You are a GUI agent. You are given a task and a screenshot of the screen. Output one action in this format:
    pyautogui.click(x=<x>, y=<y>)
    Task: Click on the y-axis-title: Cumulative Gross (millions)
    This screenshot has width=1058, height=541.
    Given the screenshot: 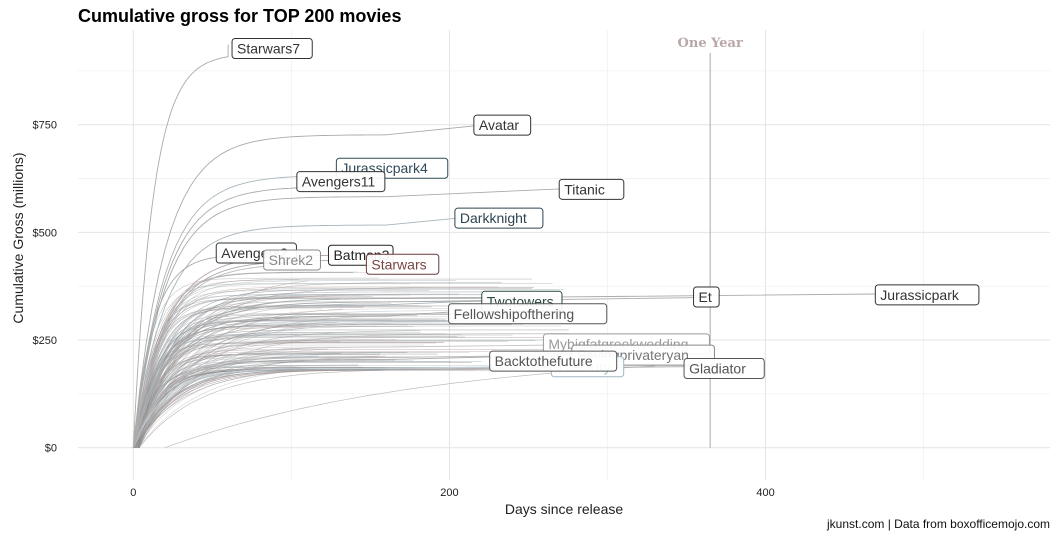 What is the action you would take?
    pyautogui.click(x=18, y=237)
    